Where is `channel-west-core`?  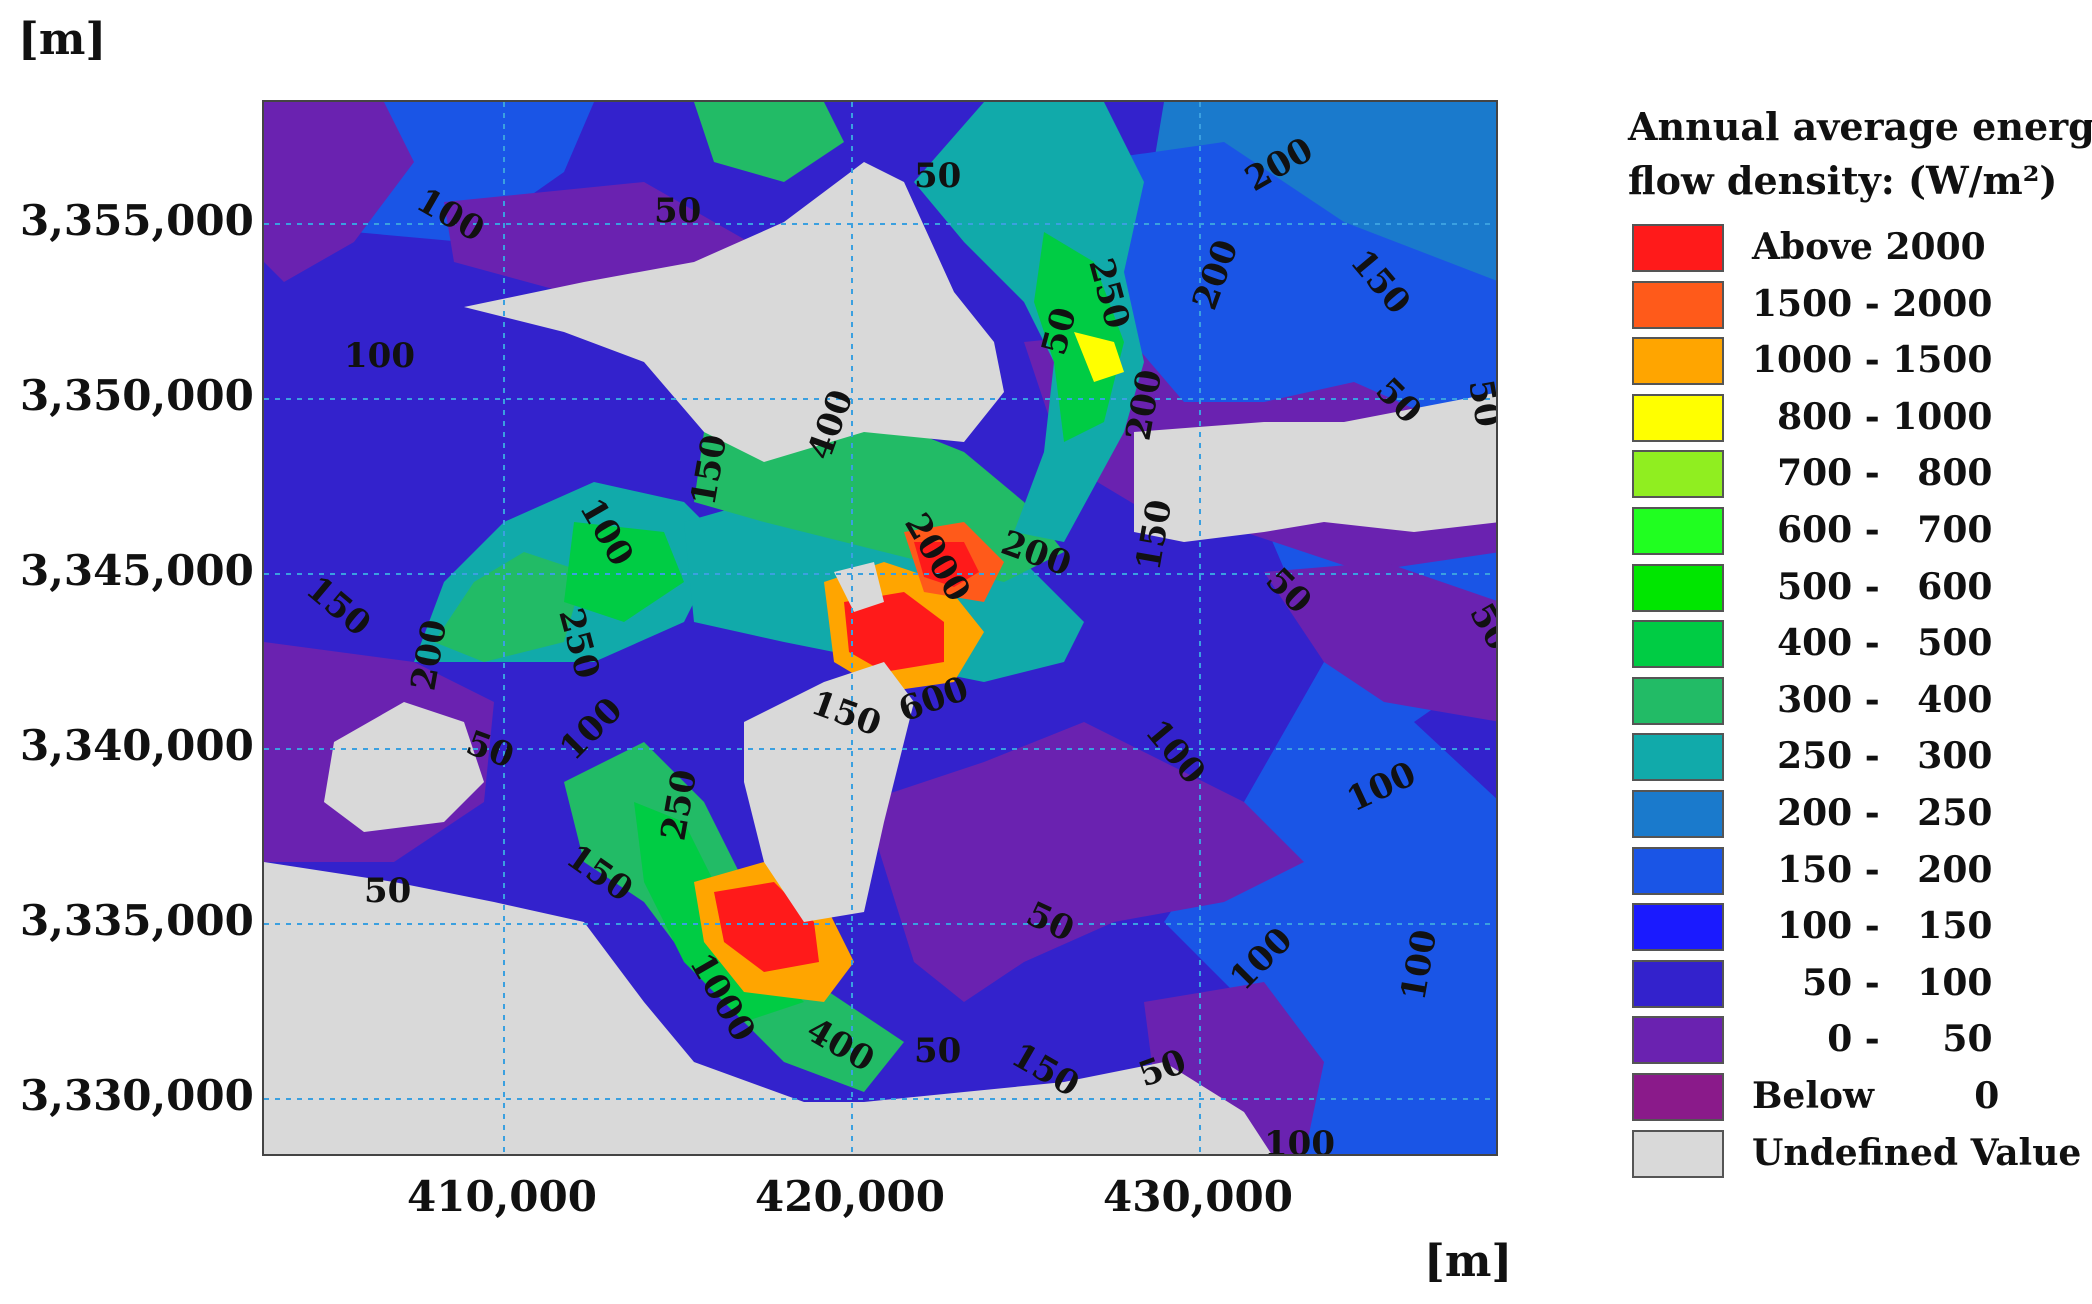
channel-west-core is located at coordinates (624, 572).